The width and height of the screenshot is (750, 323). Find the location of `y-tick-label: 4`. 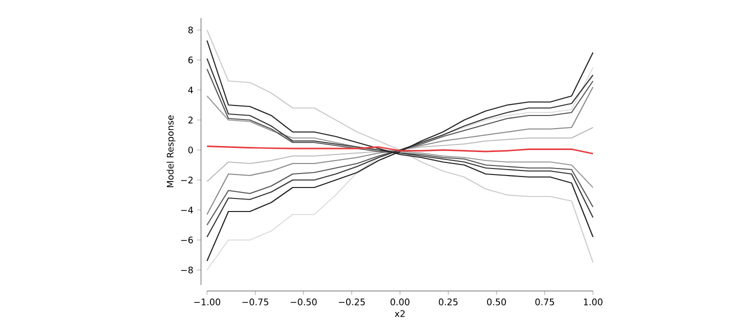

y-tick-label: 4 is located at coordinates (190, 90).